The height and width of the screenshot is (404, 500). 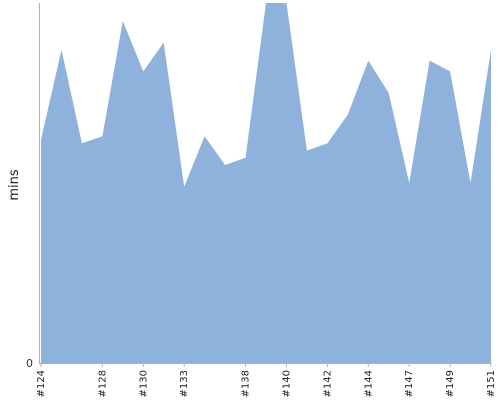 What do you see at coordinates (143, 383) in the screenshot?
I see `x-tick-label: #130` at bounding box center [143, 383].